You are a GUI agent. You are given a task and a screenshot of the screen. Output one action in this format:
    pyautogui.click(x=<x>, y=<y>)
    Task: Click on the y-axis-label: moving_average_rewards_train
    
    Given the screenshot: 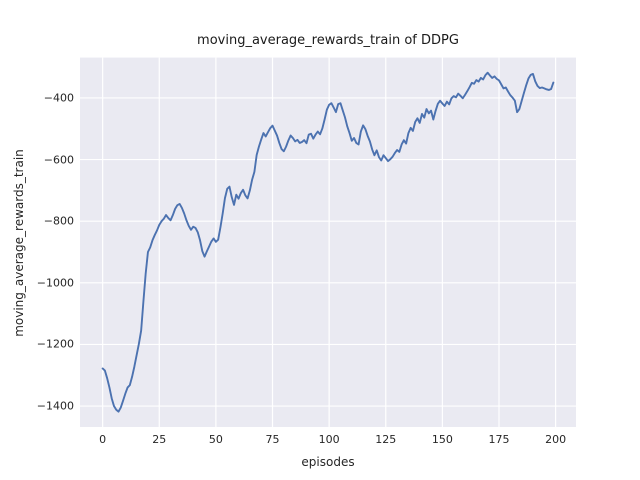 What is the action you would take?
    pyautogui.click(x=19, y=243)
    